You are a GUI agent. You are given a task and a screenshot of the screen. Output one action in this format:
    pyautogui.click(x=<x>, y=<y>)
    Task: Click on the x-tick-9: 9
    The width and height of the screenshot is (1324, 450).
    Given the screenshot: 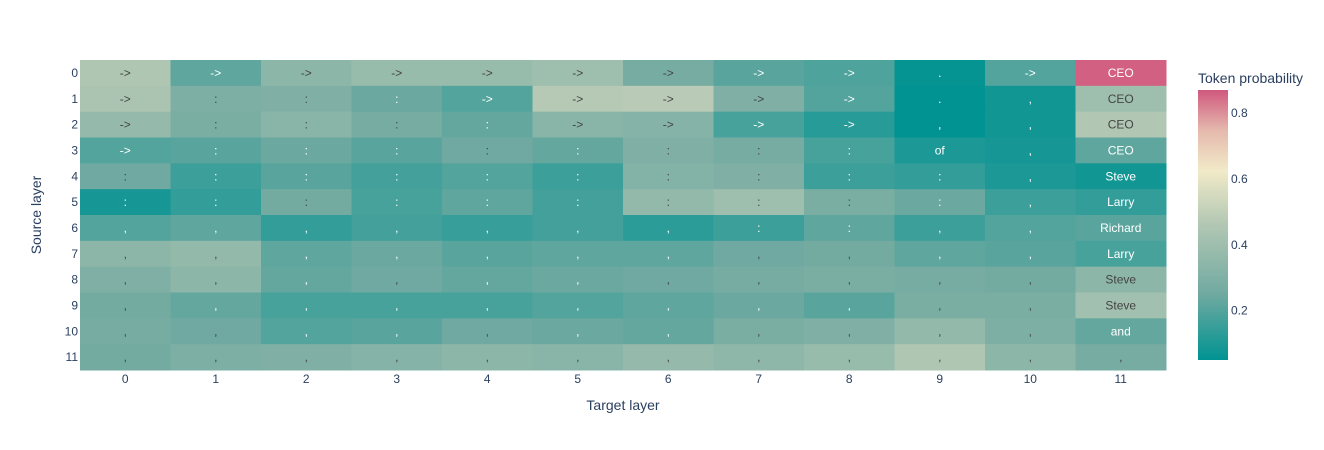 What is the action you would take?
    pyautogui.click(x=939, y=379)
    